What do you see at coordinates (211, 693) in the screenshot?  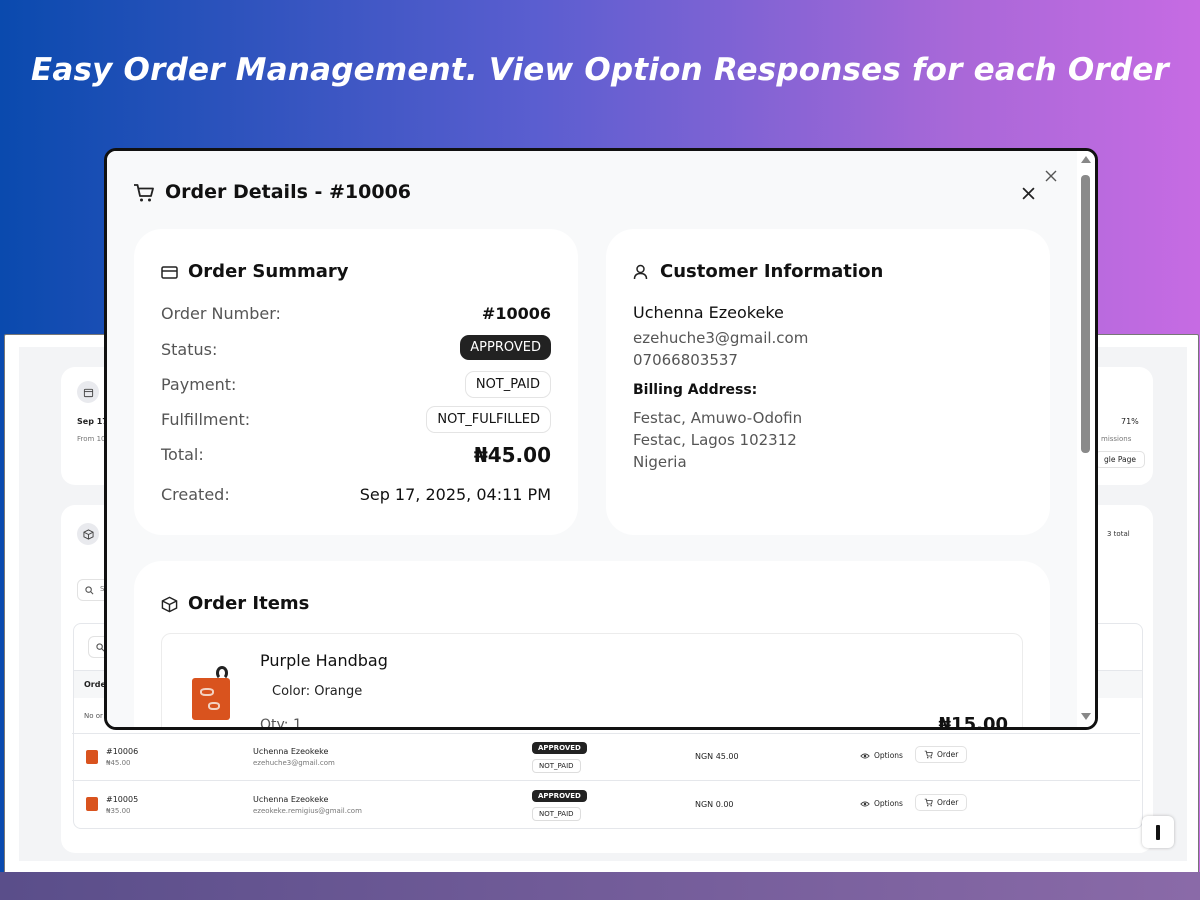 I see `product-image` at bounding box center [211, 693].